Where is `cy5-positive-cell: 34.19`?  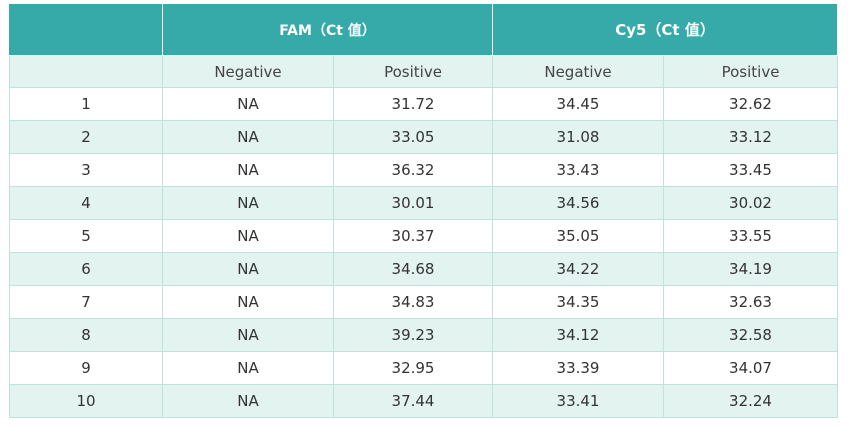 cy5-positive-cell: 34.19 is located at coordinates (751, 269).